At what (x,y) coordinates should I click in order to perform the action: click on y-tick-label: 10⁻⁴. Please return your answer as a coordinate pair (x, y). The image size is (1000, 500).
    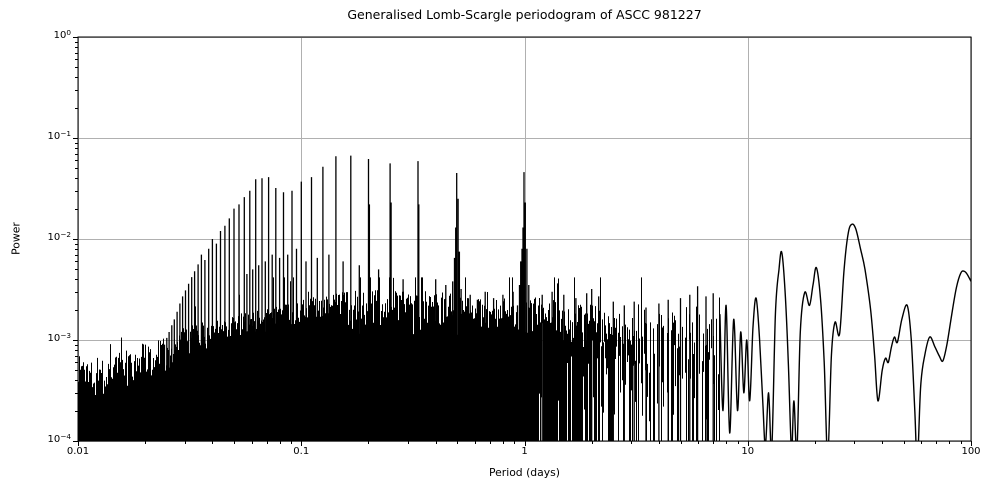
    Looking at the image, I should click on (59, 438).